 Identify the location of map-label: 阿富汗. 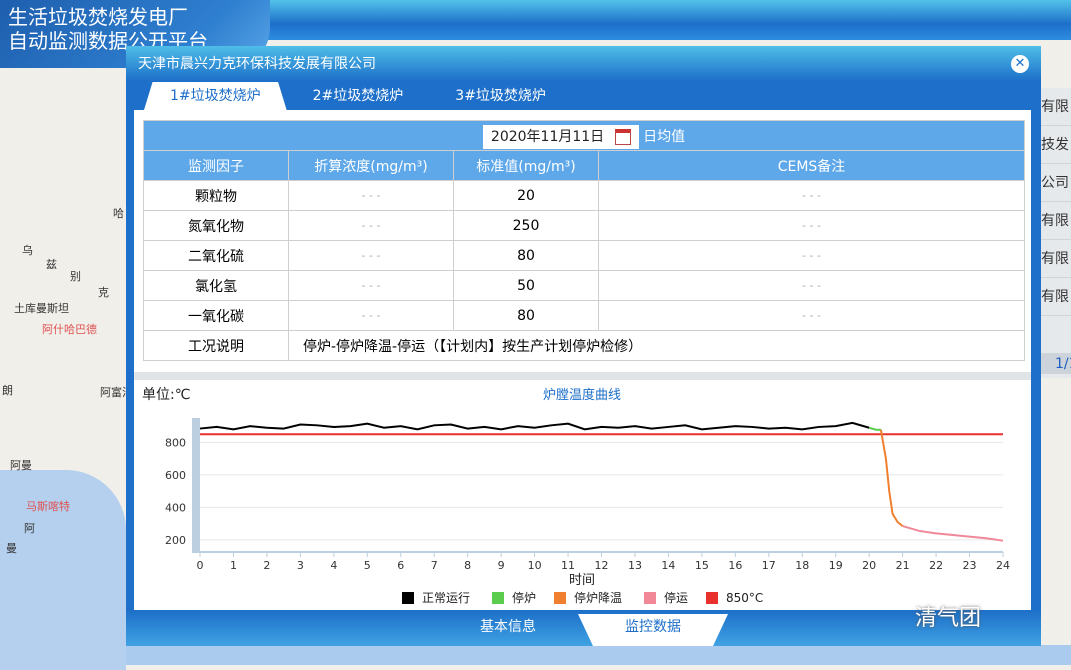
(116, 392).